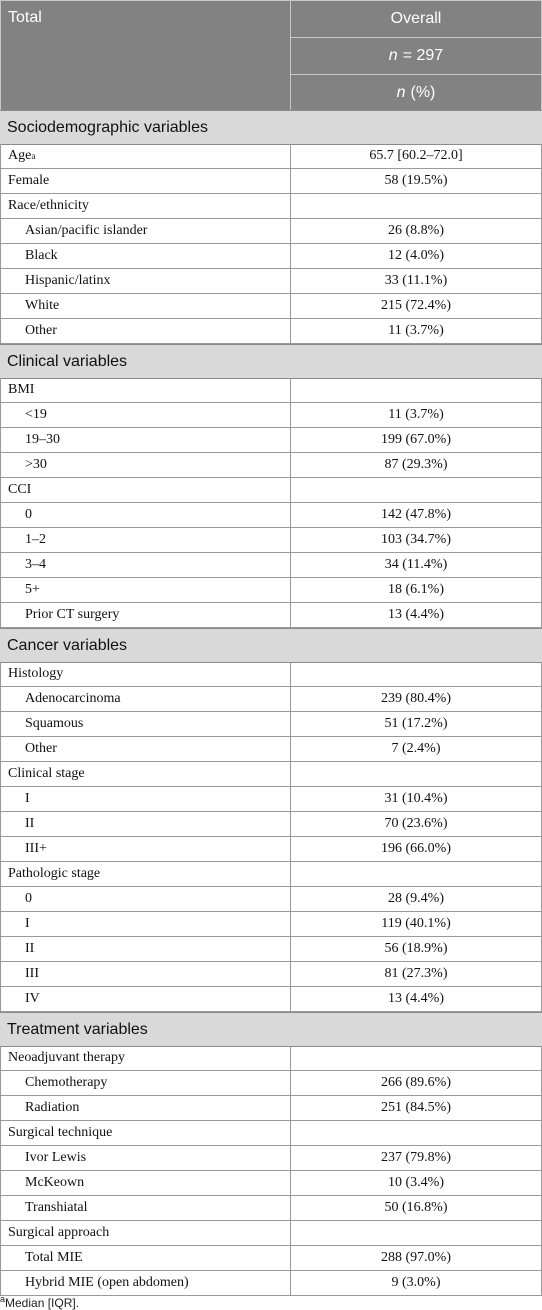  What do you see at coordinates (145, 415) in the screenshot?
I see `row-label: <19` at bounding box center [145, 415].